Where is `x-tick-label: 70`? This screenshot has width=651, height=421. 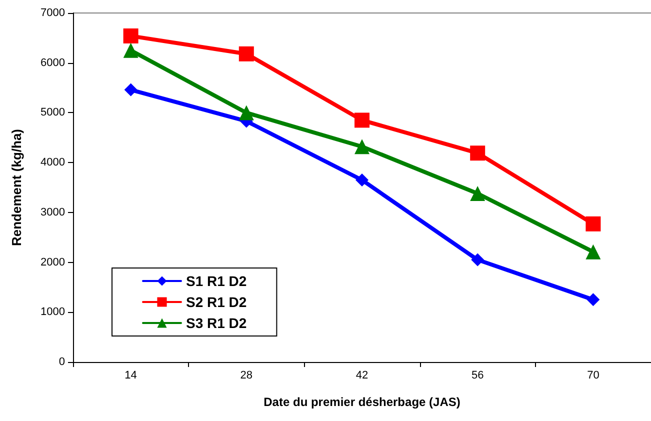
x-tick-label: 70 is located at coordinates (593, 376).